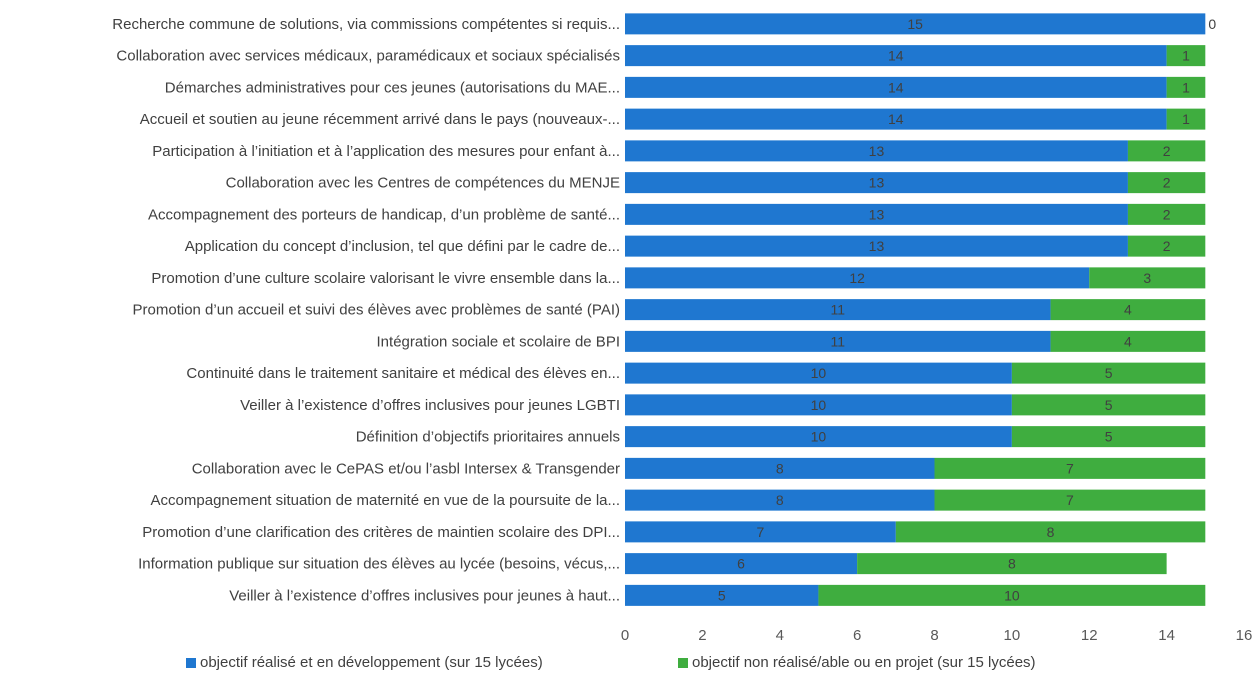  I want to click on legend-swatch-non-realise, so click(683, 662).